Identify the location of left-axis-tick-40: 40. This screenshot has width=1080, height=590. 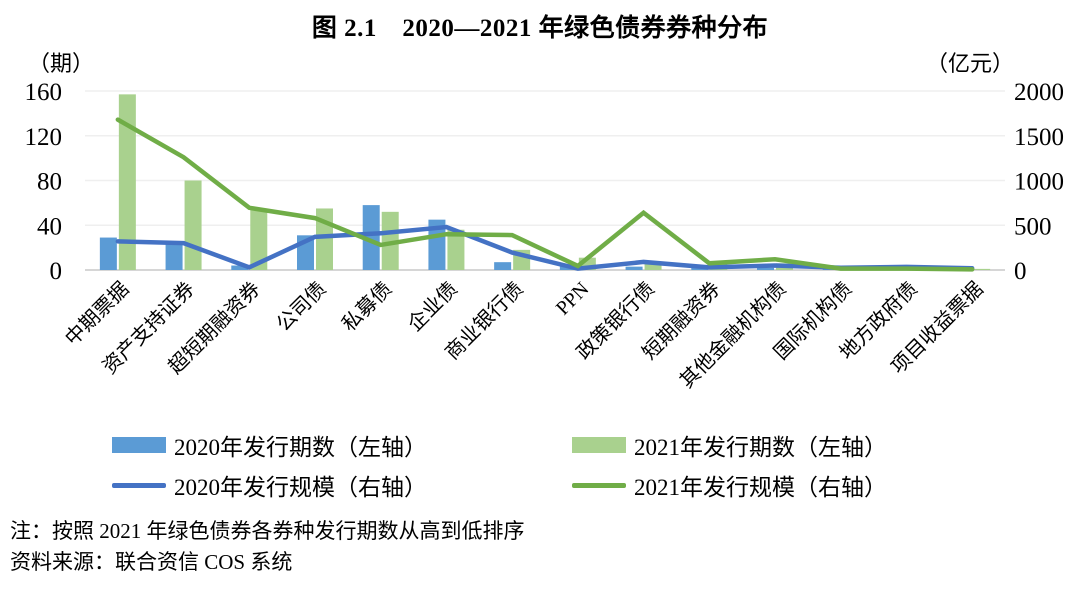
(49, 226).